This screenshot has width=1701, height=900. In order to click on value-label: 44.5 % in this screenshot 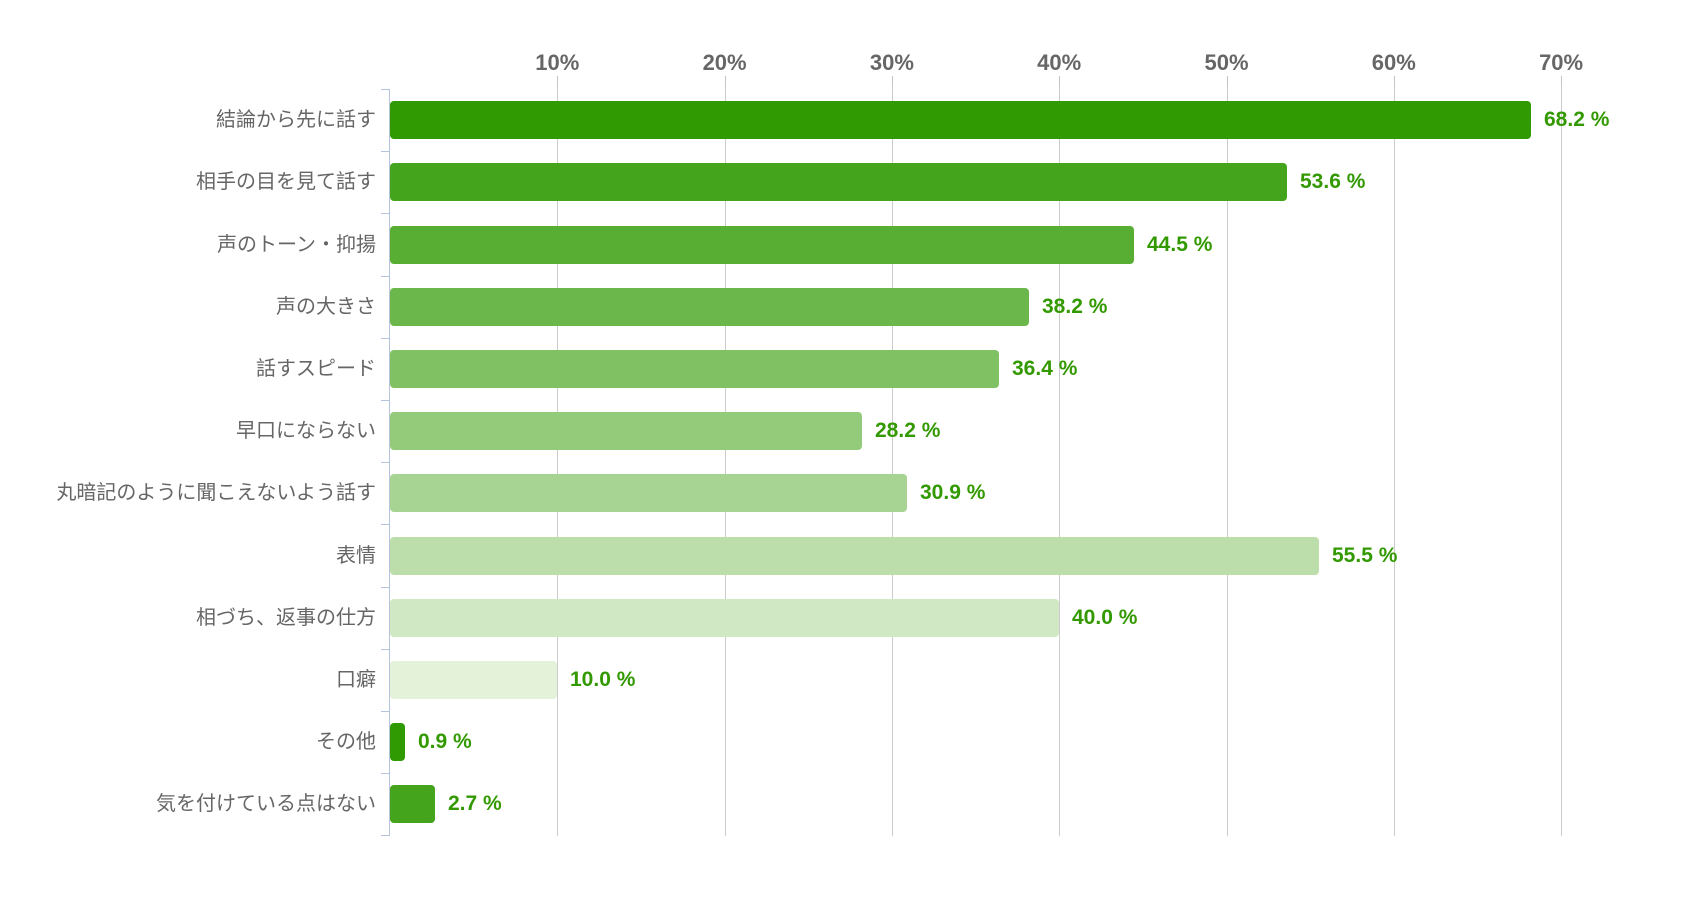, I will do `click(1180, 244)`.